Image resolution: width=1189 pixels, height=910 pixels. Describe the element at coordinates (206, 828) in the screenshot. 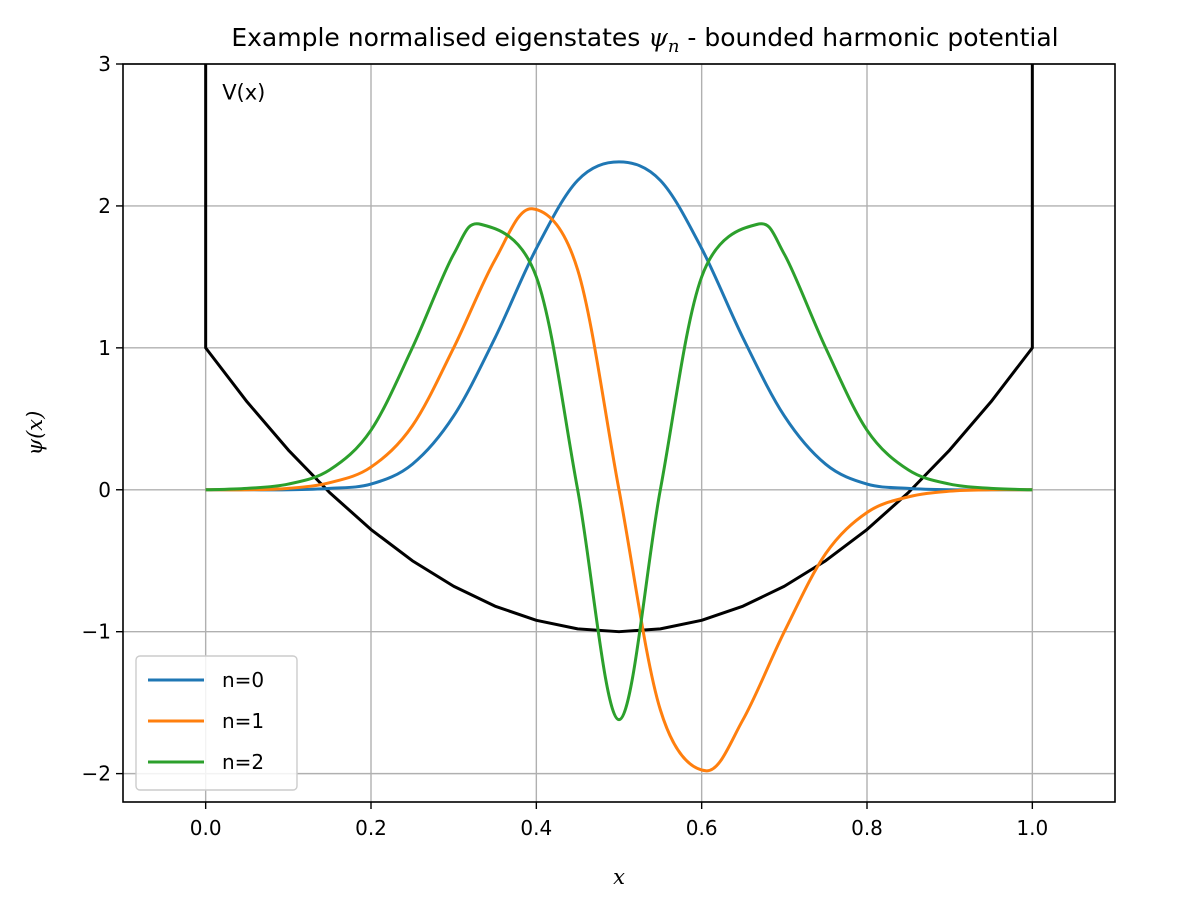

I see `x-tick-label: 0.0` at that location.